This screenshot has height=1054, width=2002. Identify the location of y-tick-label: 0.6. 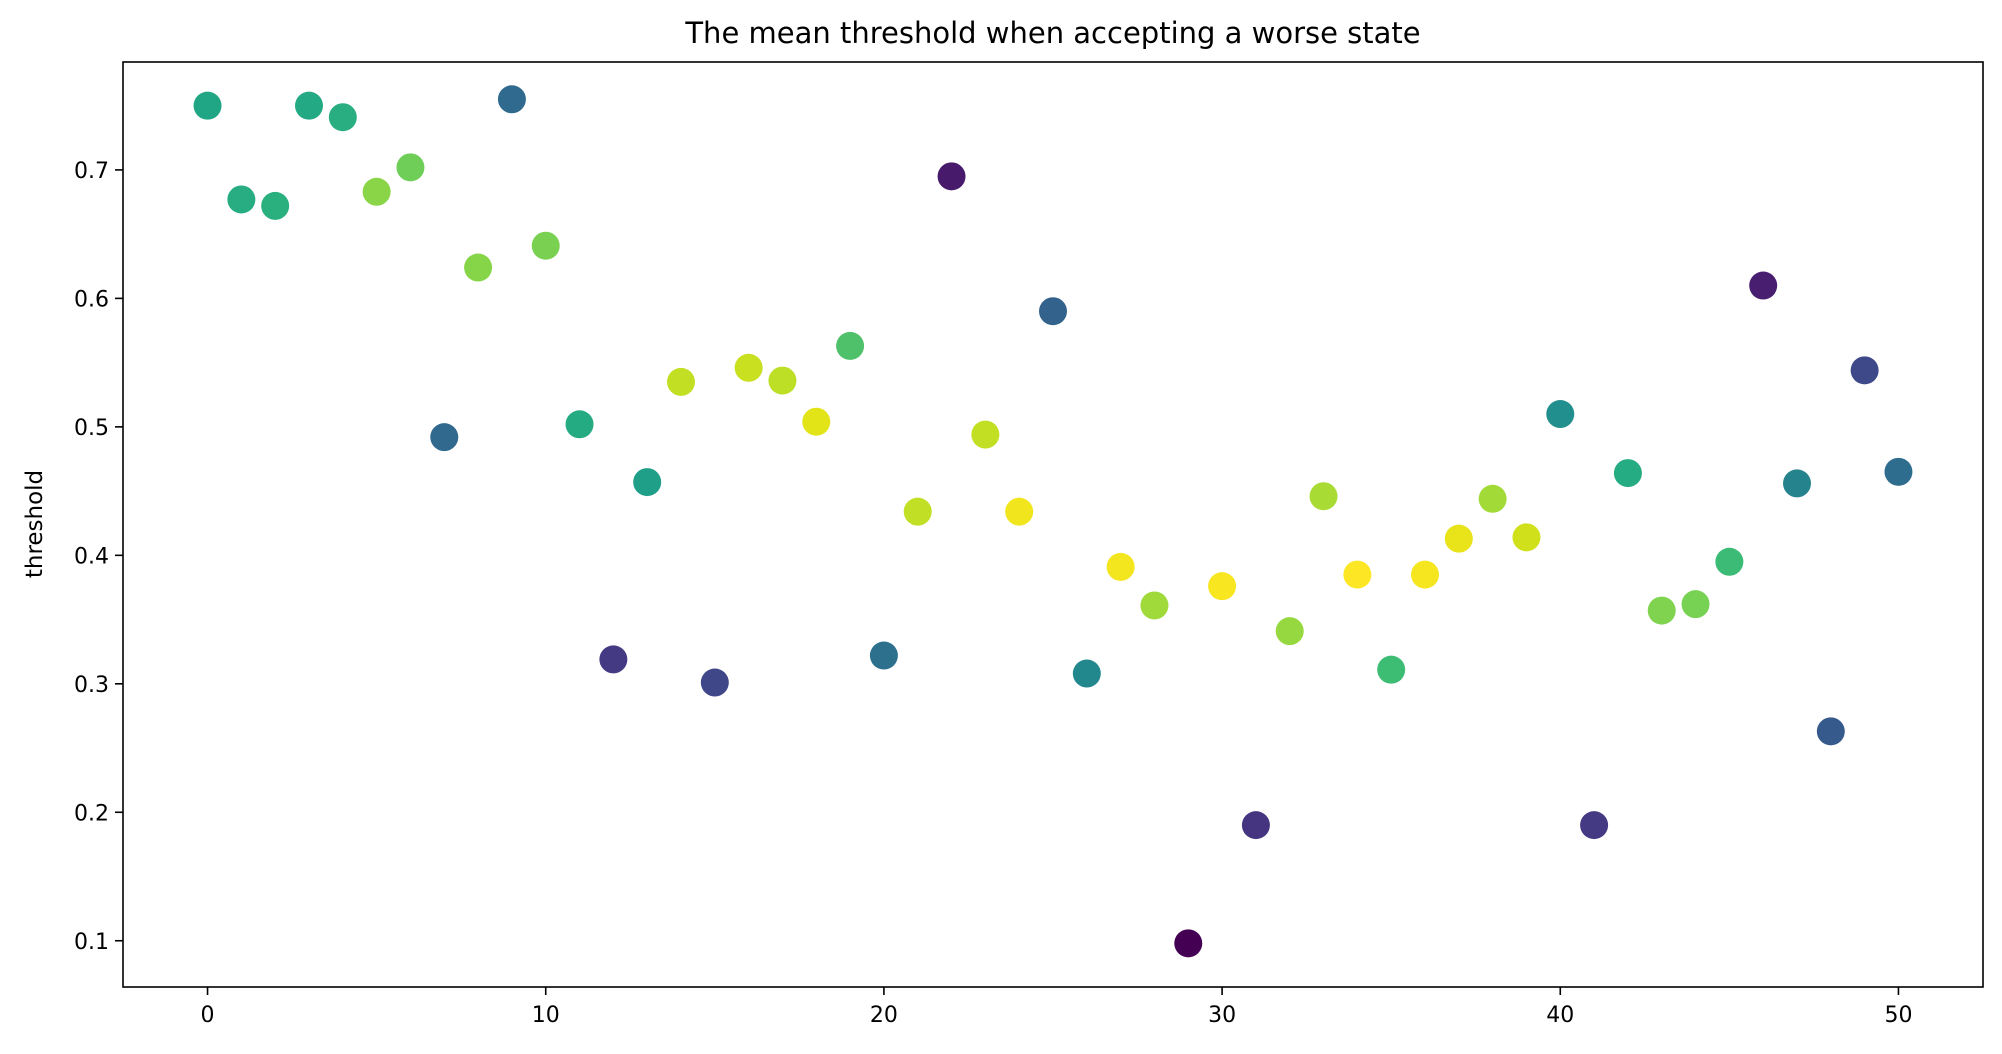
(91, 299).